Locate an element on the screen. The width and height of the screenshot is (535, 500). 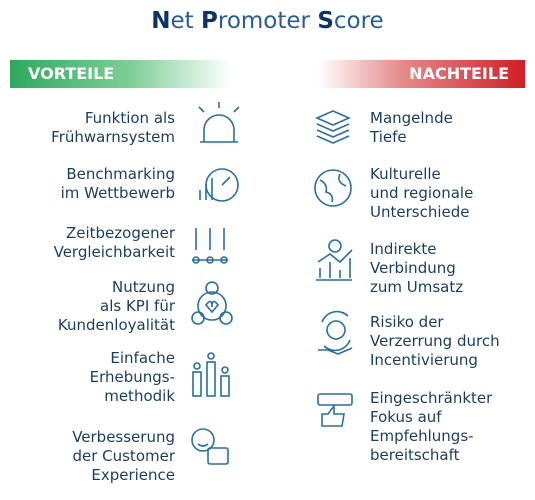
item-line: Funktion als is located at coordinates (129, 118).